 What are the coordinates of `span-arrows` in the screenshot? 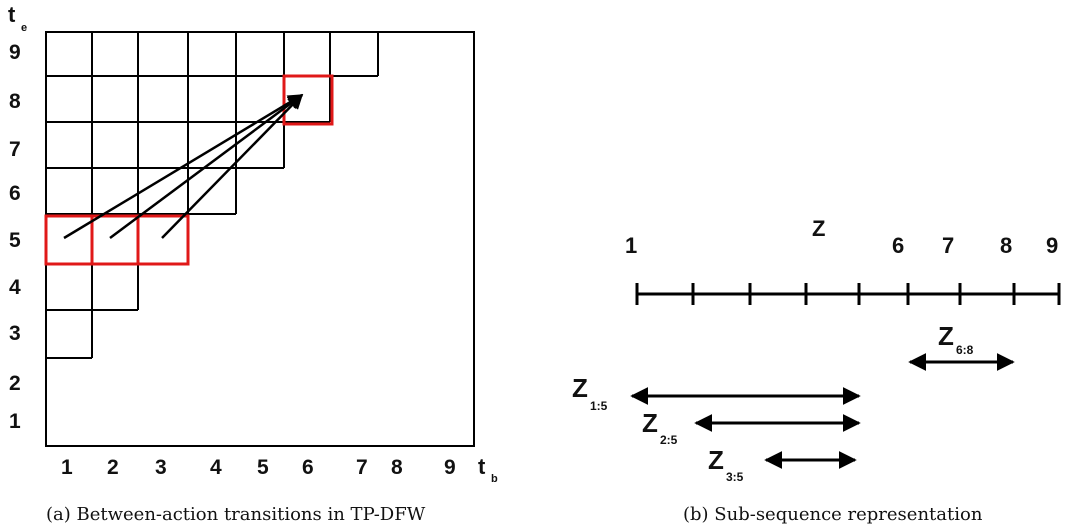 It's located at (822, 411).